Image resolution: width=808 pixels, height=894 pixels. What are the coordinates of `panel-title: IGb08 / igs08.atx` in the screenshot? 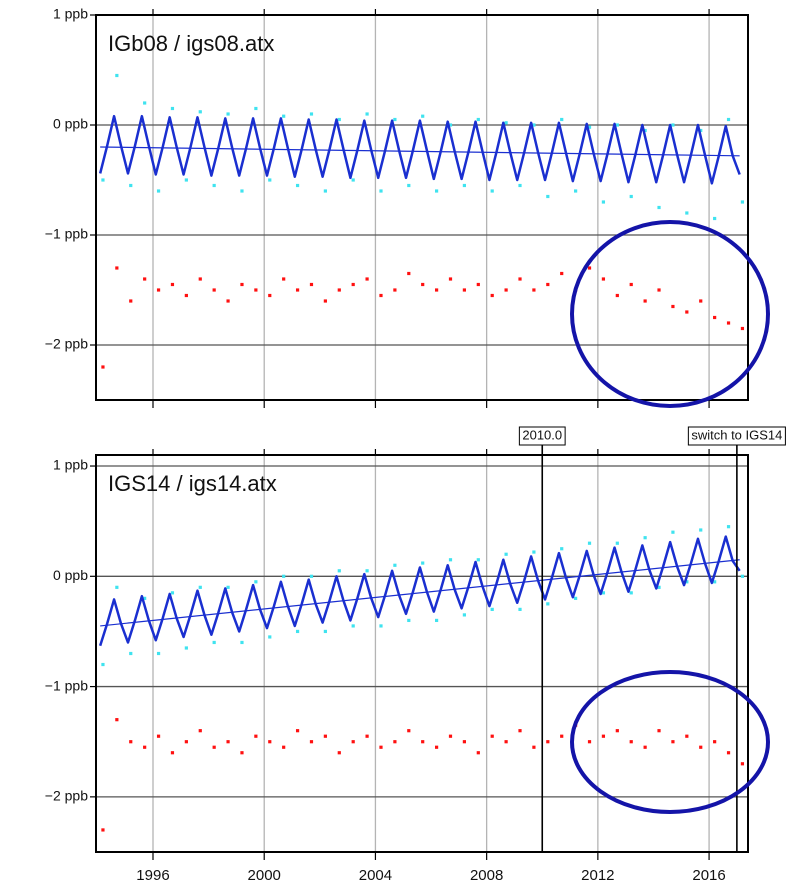 It's located at (191, 43).